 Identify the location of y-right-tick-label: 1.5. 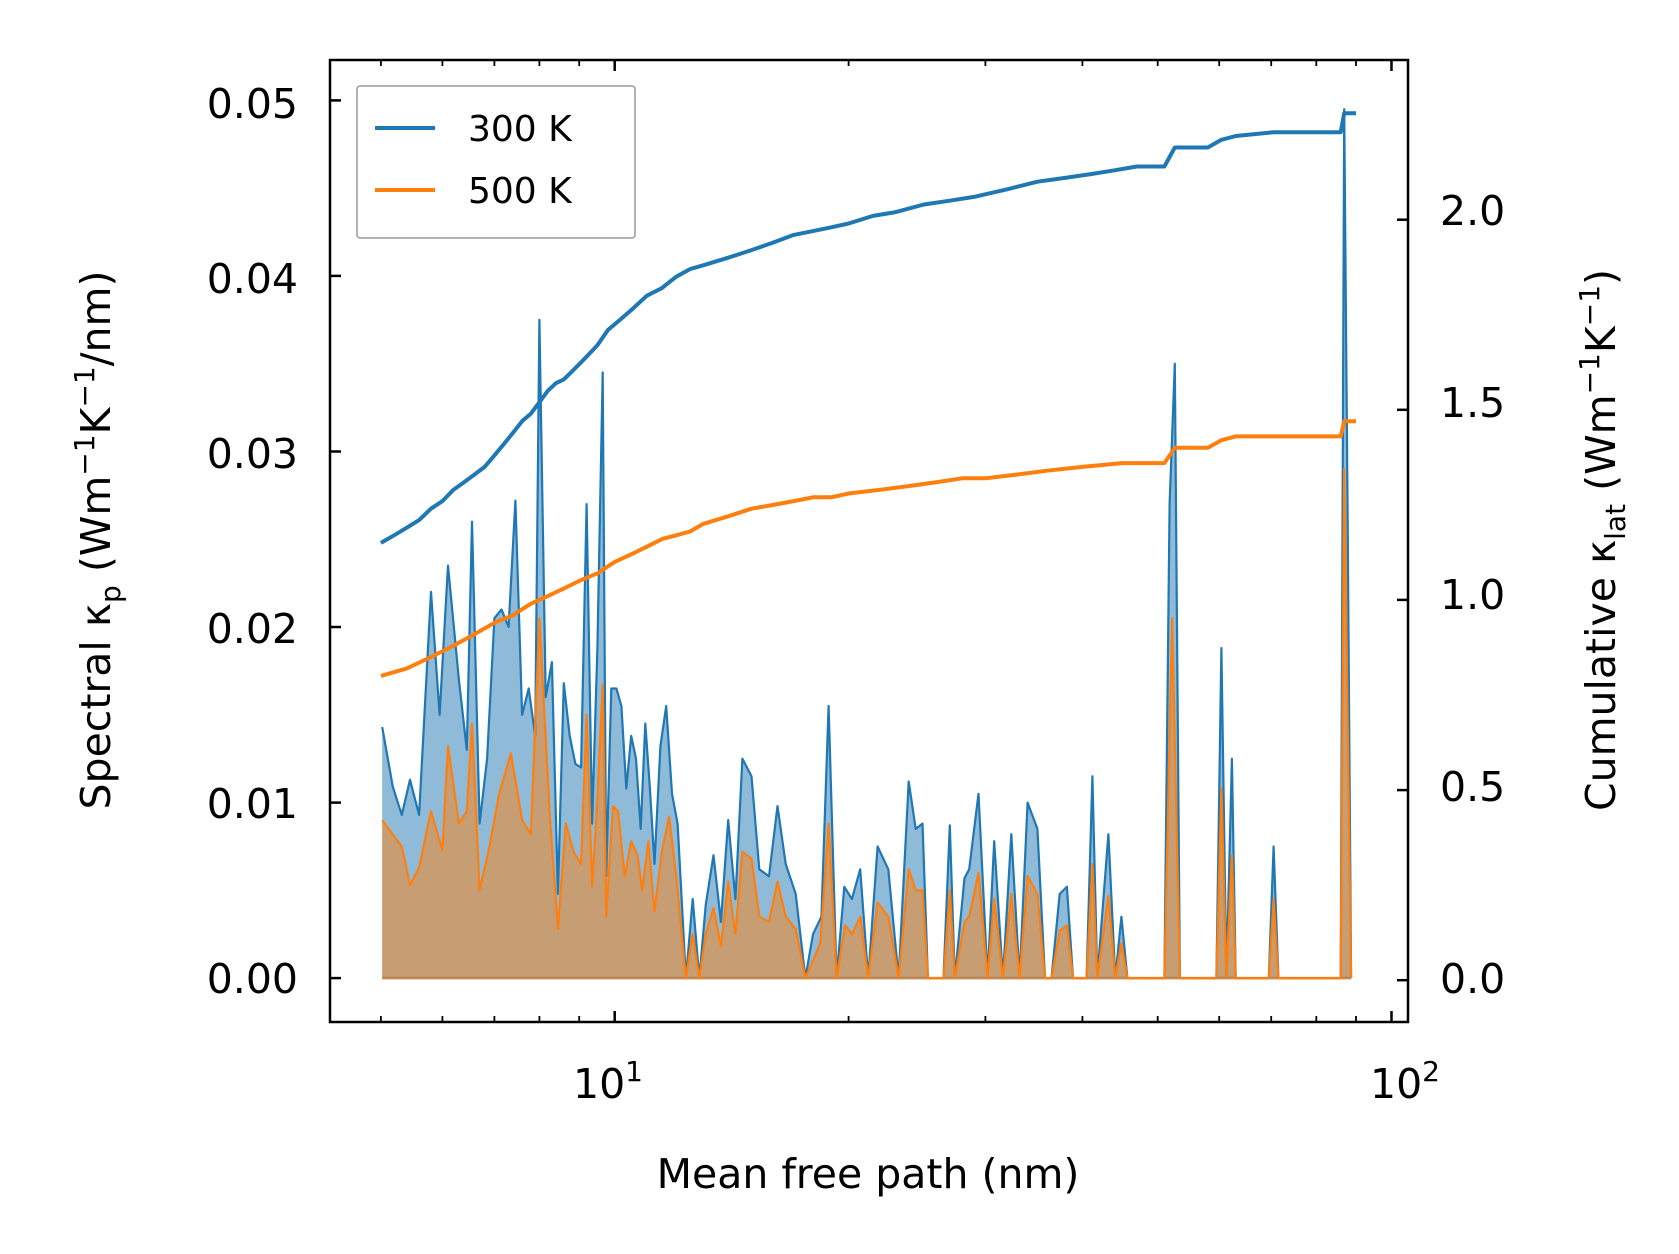
(1472, 403).